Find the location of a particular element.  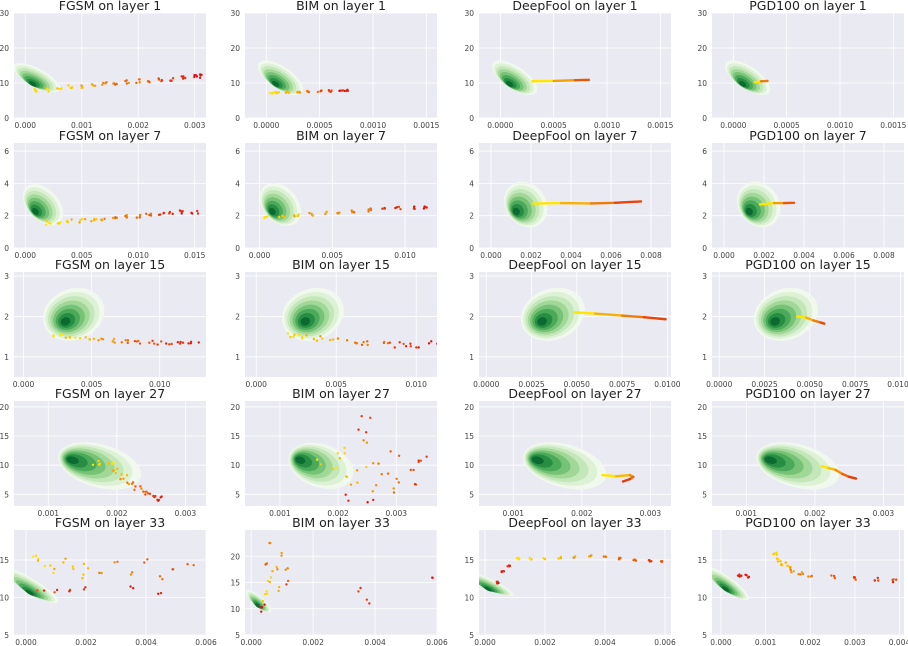

y-tick-label: 4 is located at coordinates (471, 183).